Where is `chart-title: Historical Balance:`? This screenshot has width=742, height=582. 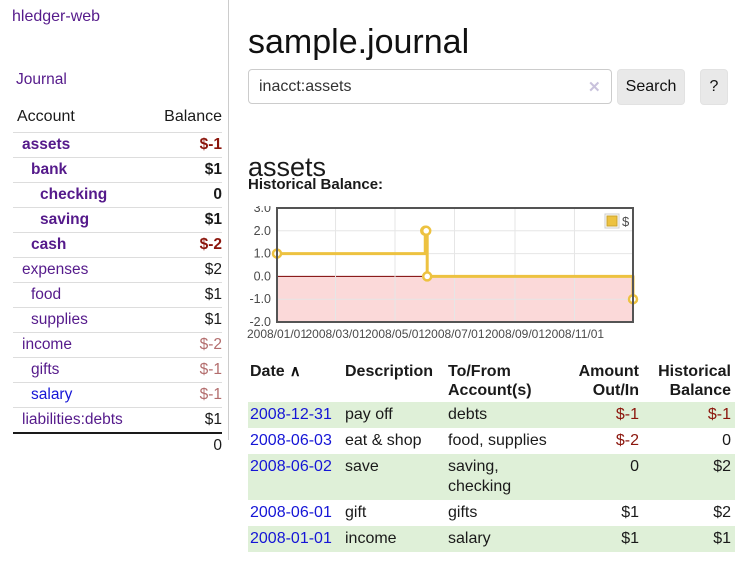 chart-title: Historical Balance: is located at coordinates (316, 184).